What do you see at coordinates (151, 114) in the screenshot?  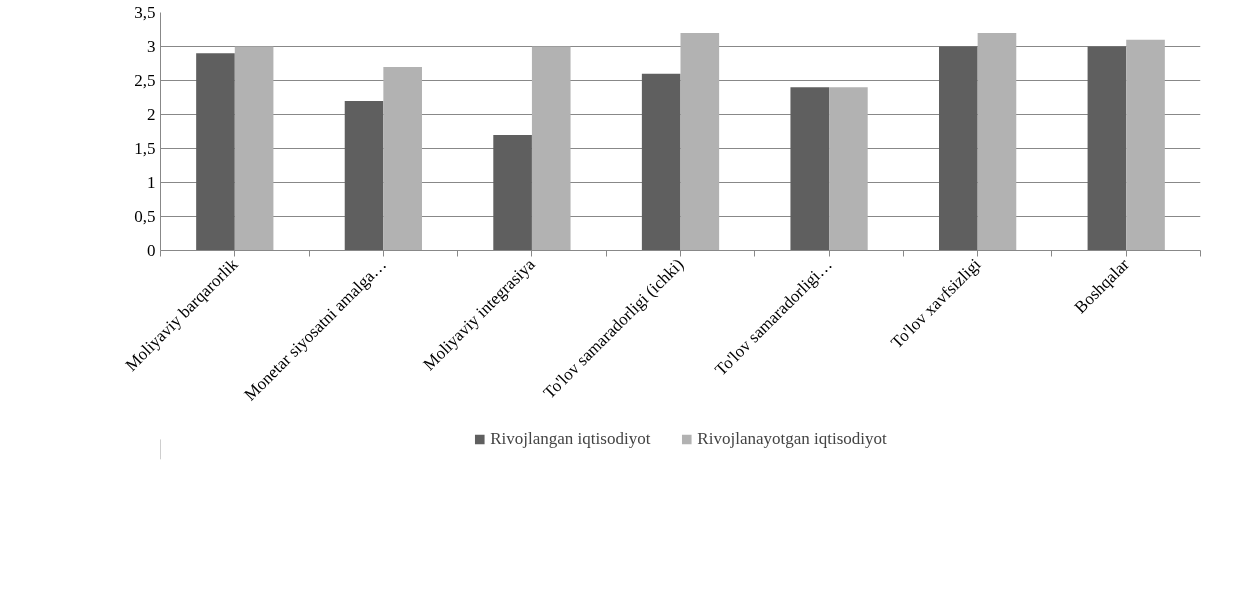 I see `y-tick-label: 2` at bounding box center [151, 114].